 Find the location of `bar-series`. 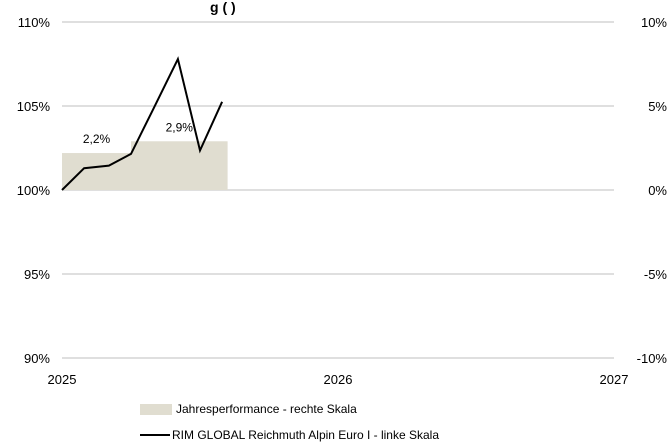

bar-series is located at coordinates (145, 165).